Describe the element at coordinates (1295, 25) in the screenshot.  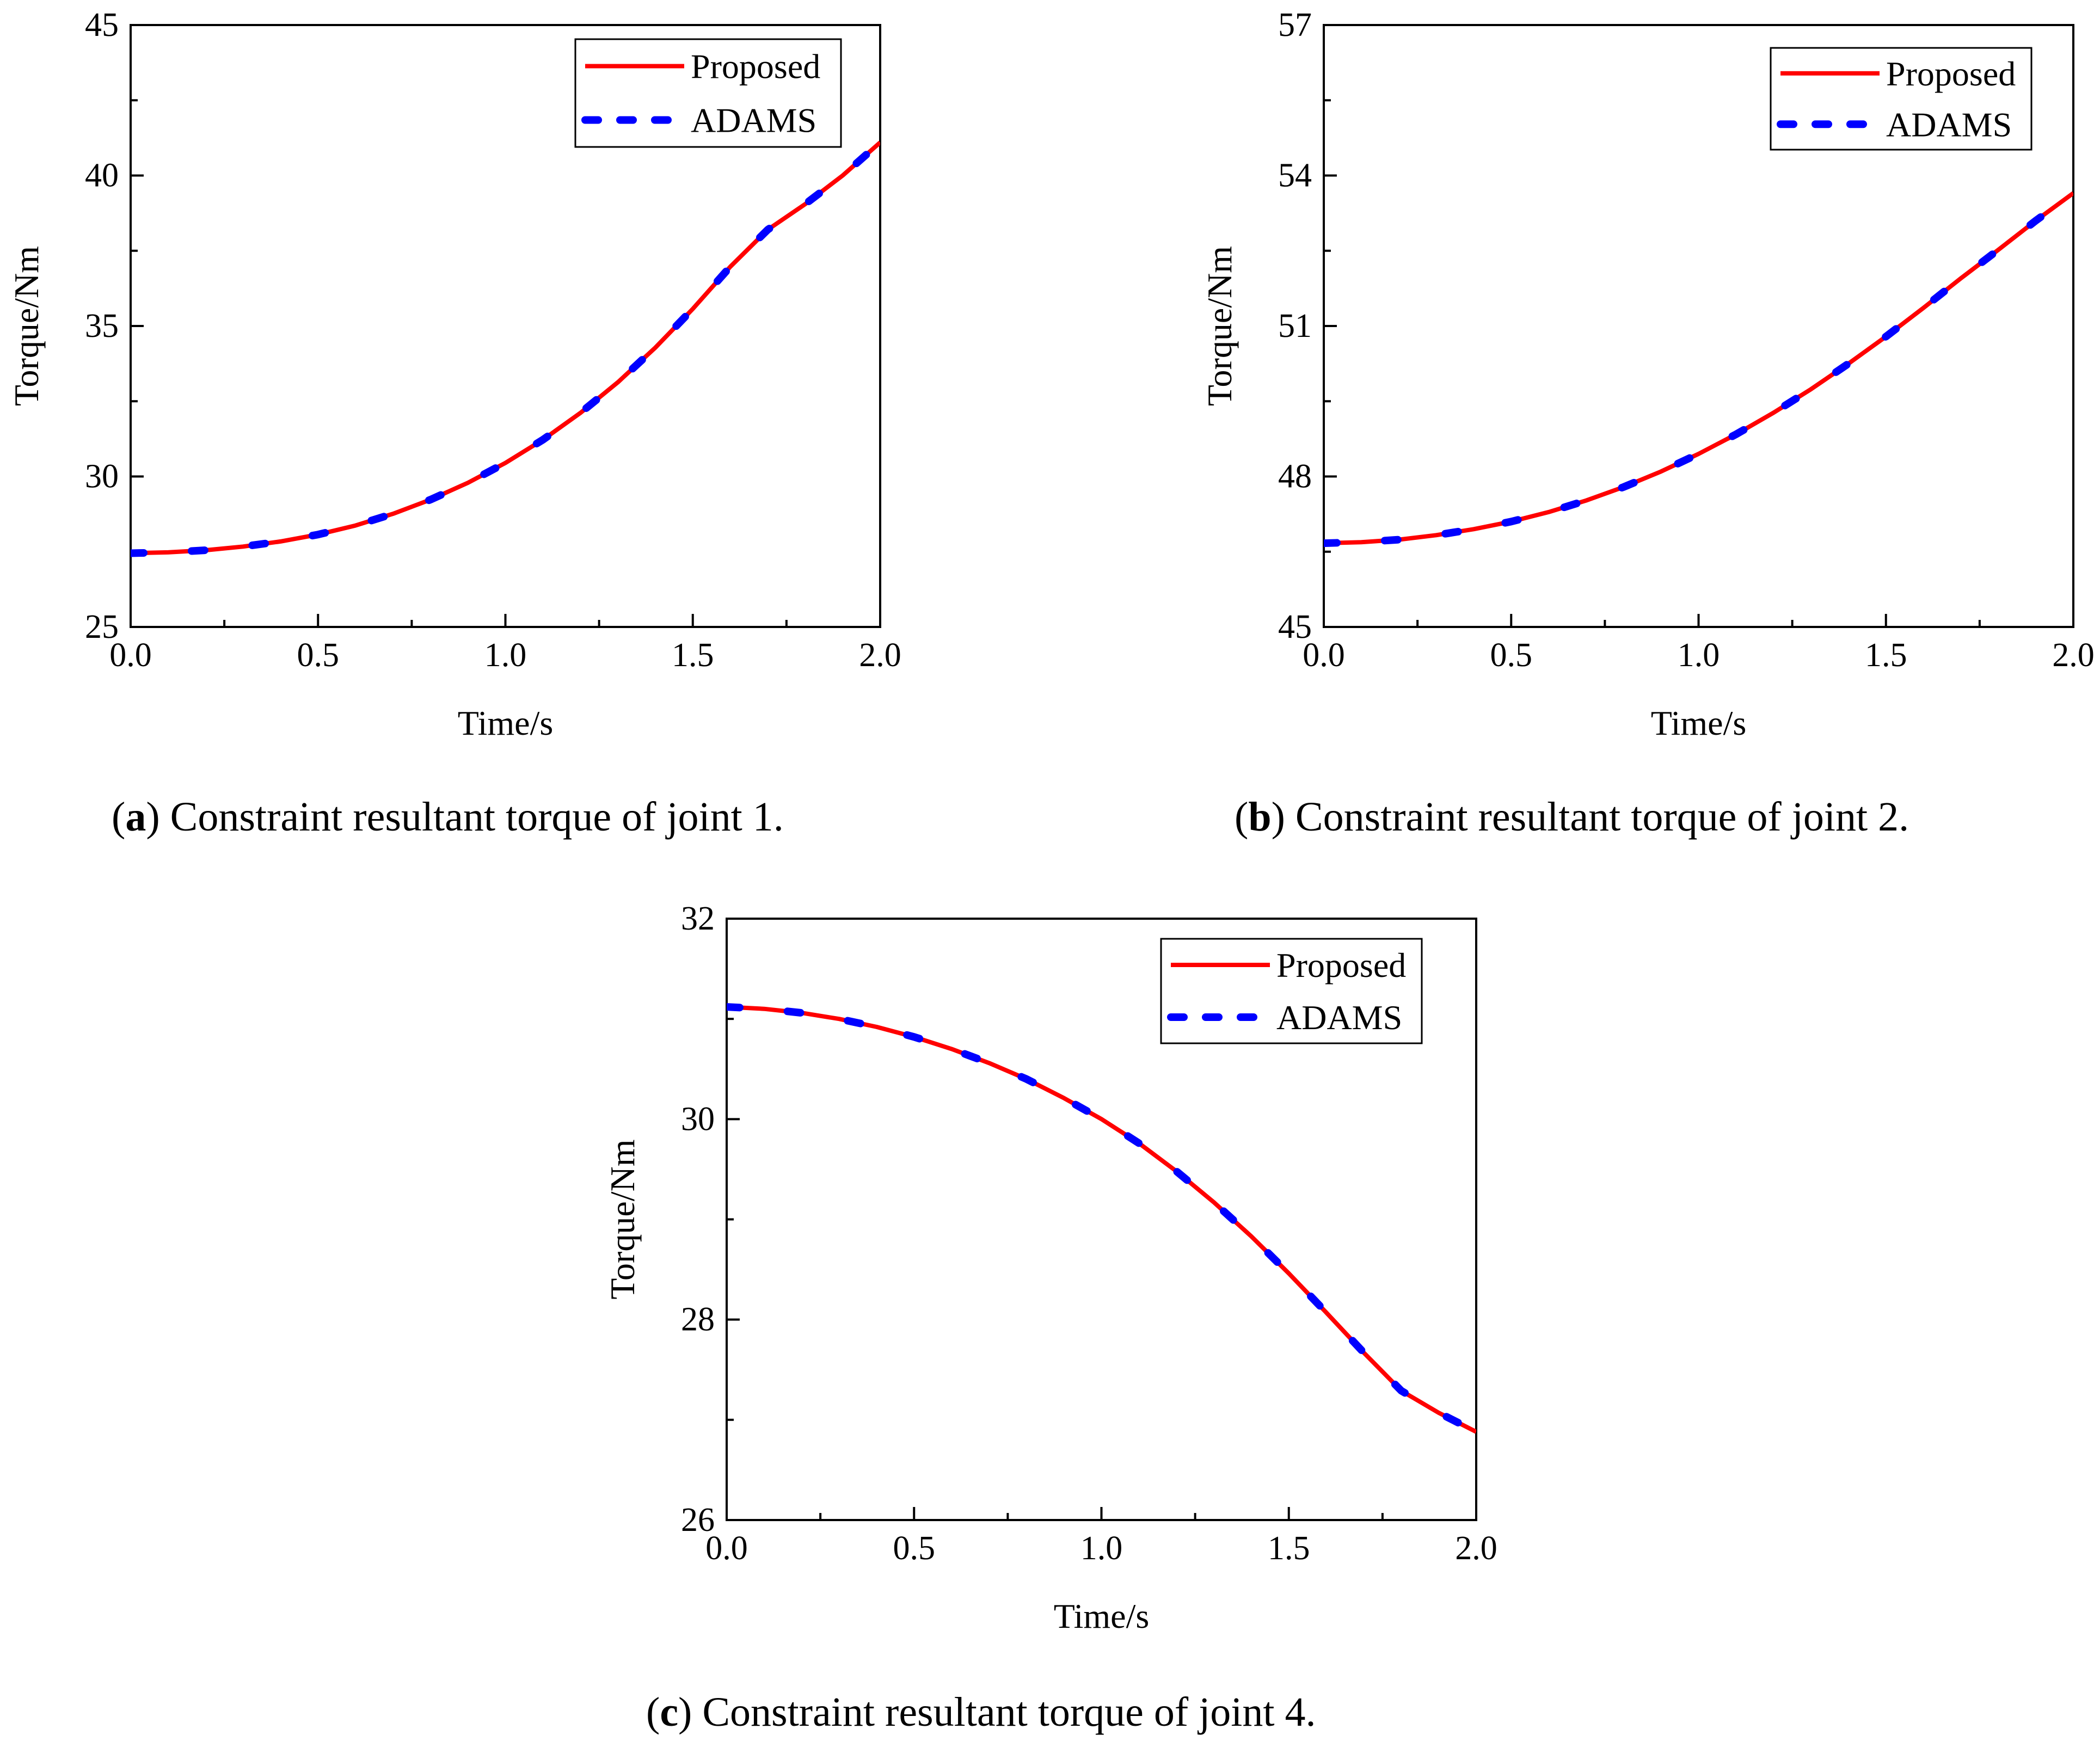
I see `y-tick-label: 57` at that location.